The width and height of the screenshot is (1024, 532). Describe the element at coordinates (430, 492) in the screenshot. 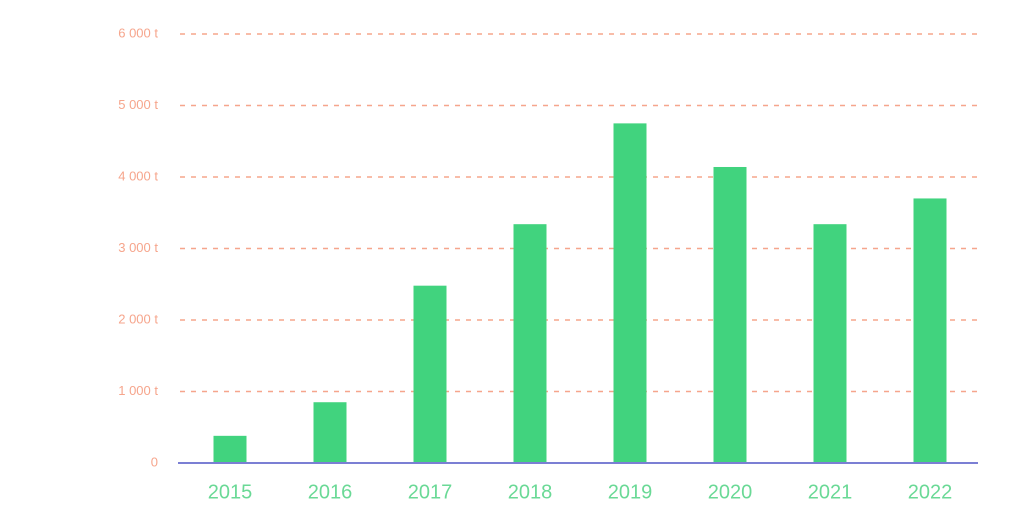

I see `x-tick-label: 2017` at that location.